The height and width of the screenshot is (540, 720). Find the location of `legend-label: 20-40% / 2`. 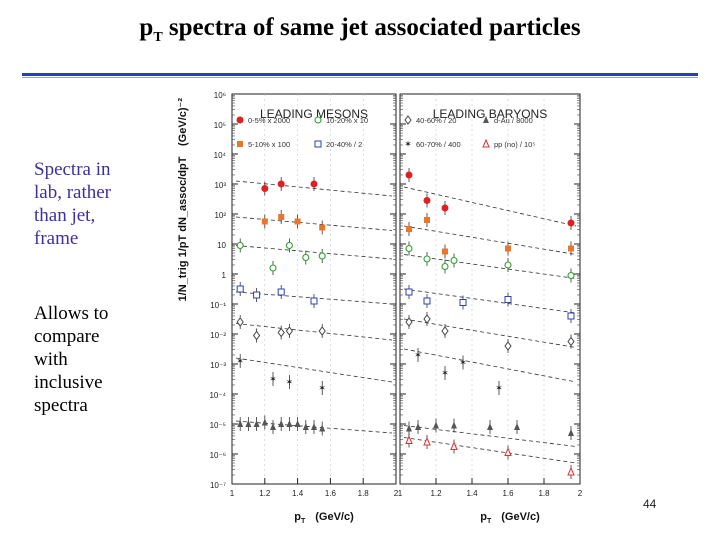

legend-label: 20-40% / 2 is located at coordinates (344, 144).